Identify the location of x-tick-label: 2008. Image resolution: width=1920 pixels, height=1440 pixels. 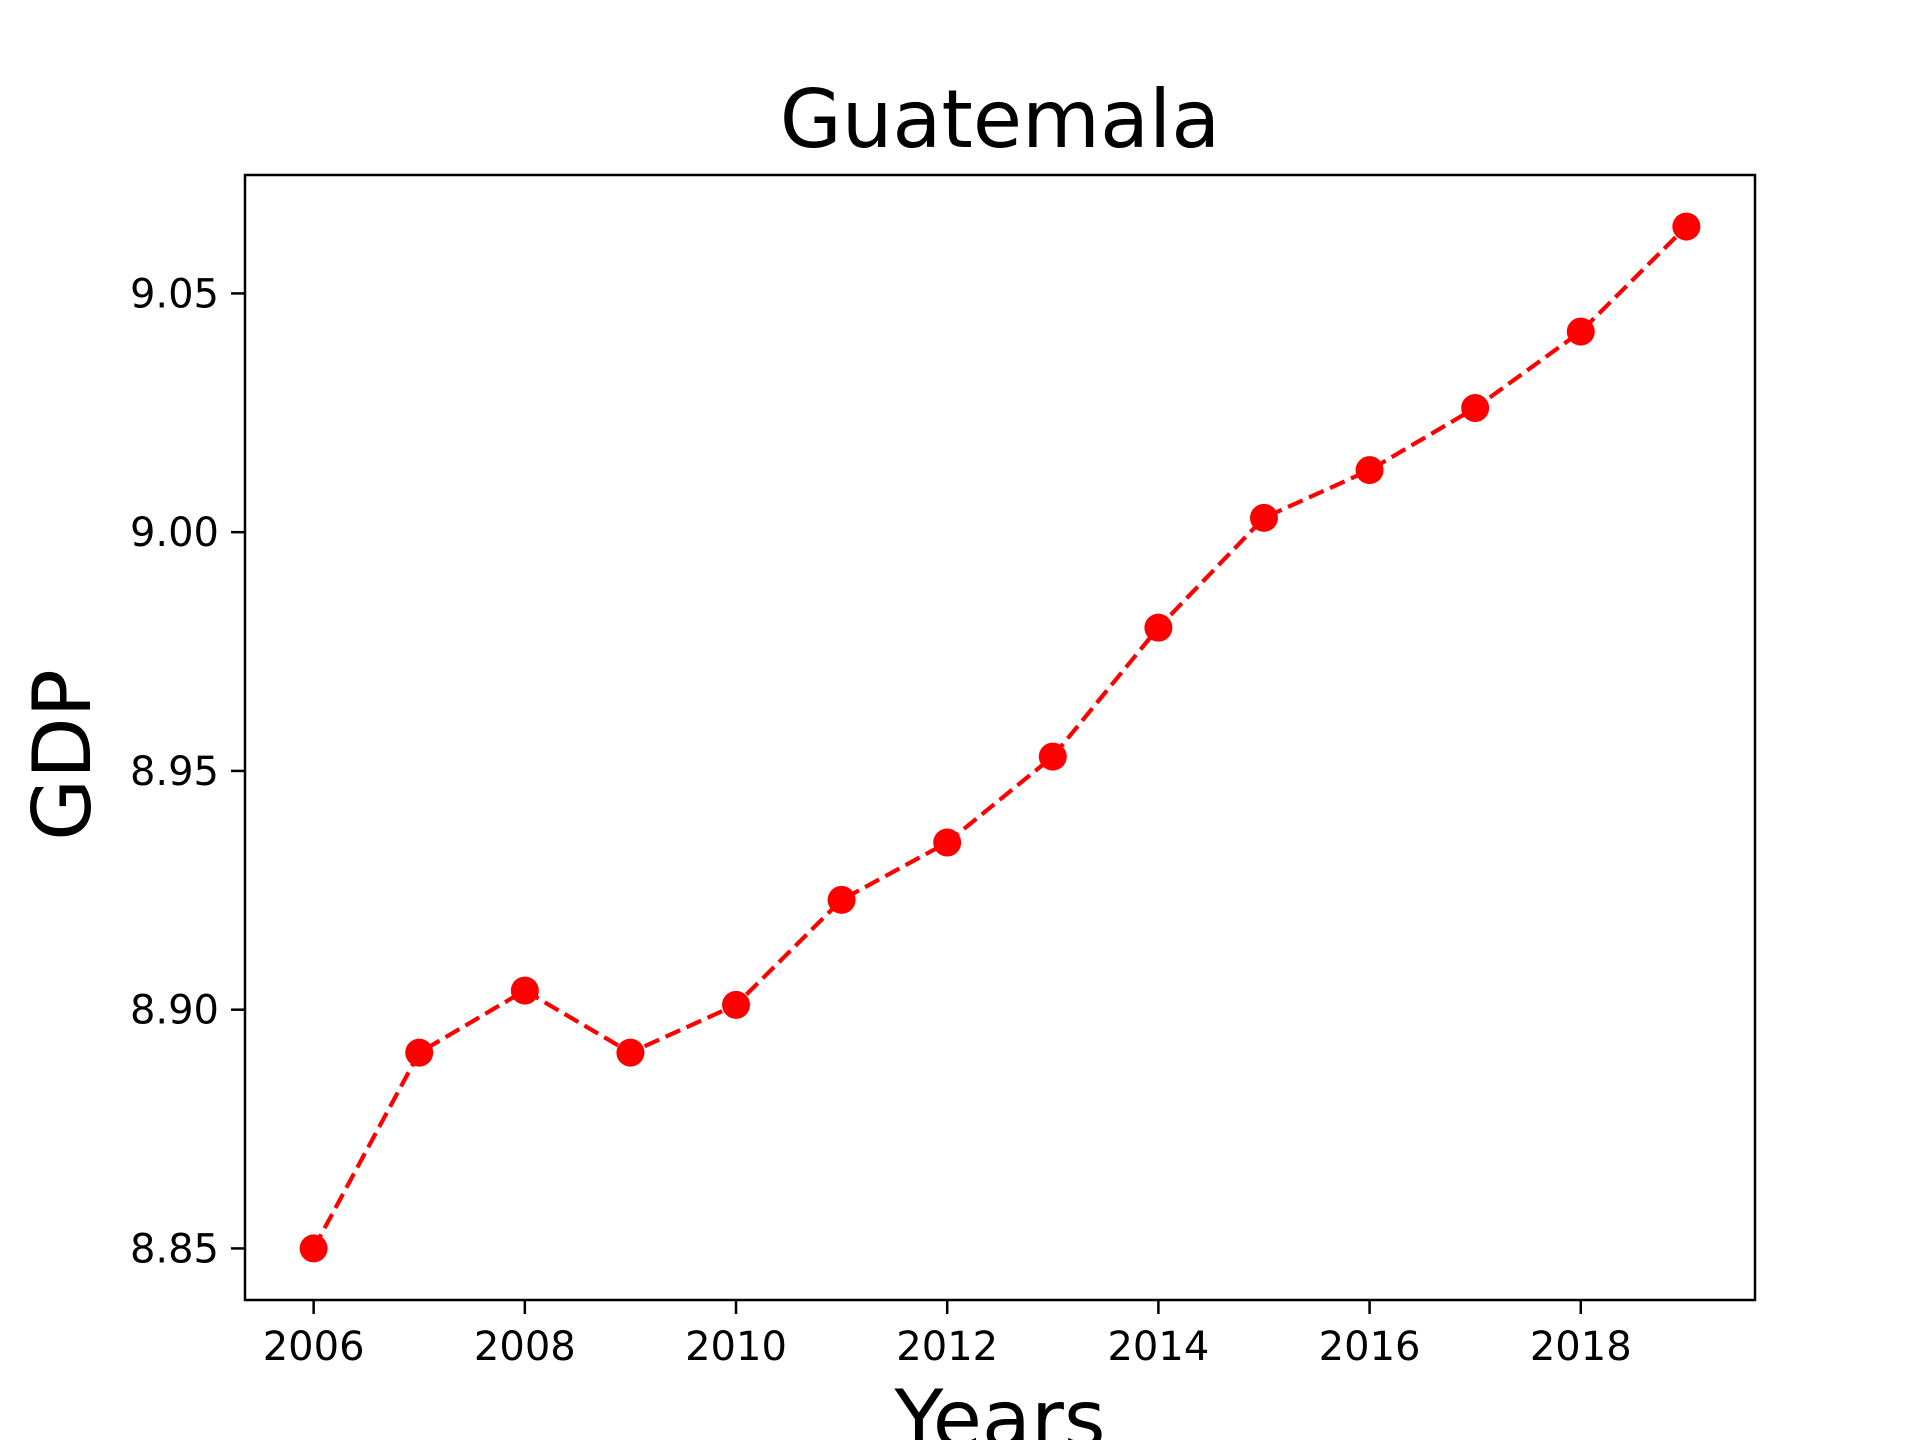
(525, 1347).